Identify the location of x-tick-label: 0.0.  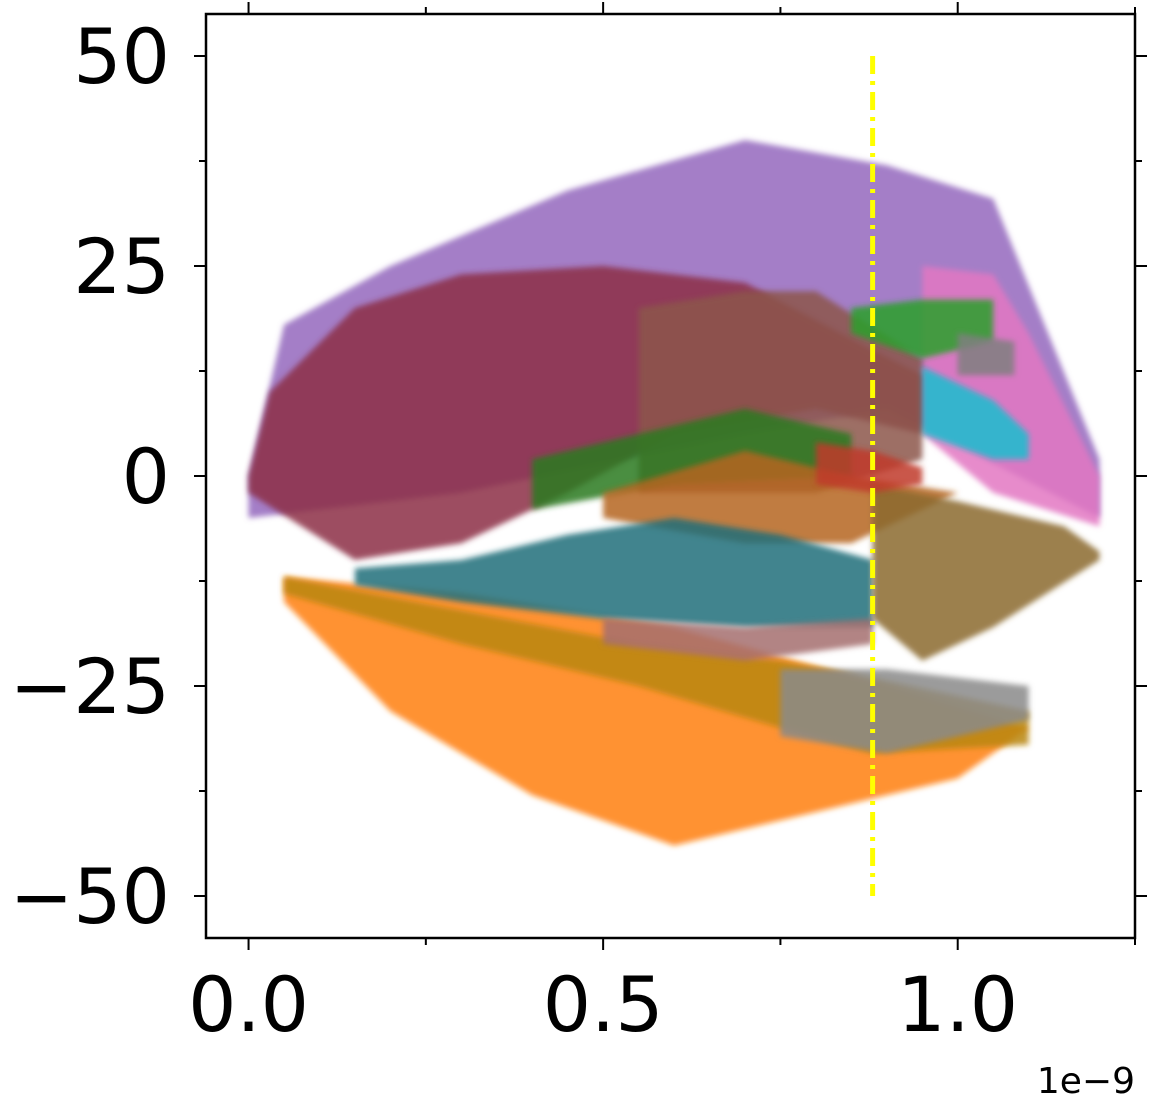
(248, 1004).